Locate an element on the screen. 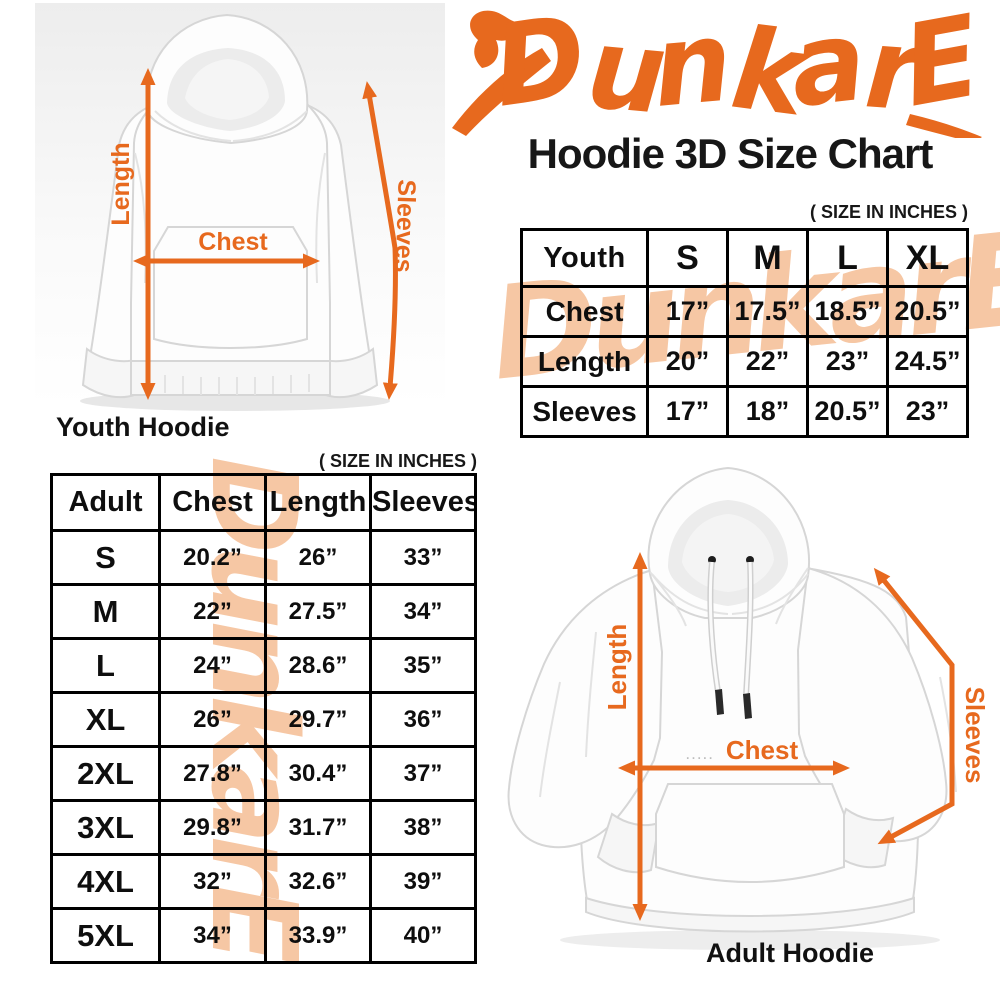  table-row: Sleeves 17” 18” 20.5” 23” is located at coordinates (744, 411).